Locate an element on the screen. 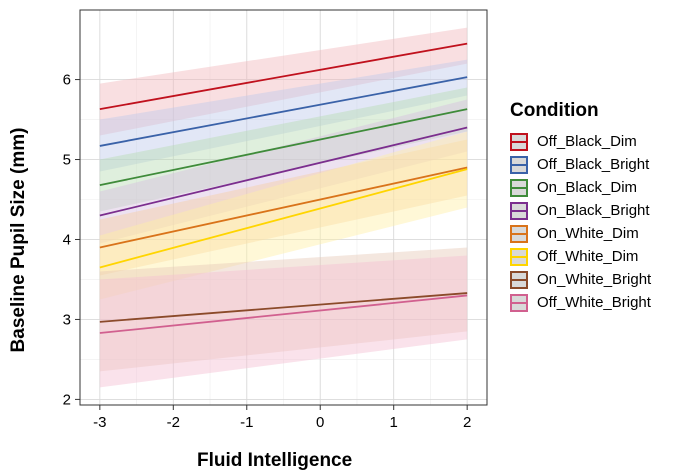 Image resolution: width=681 pixels, height=476 pixels. y-tick-label: 4 is located at coordinates (67, 239).